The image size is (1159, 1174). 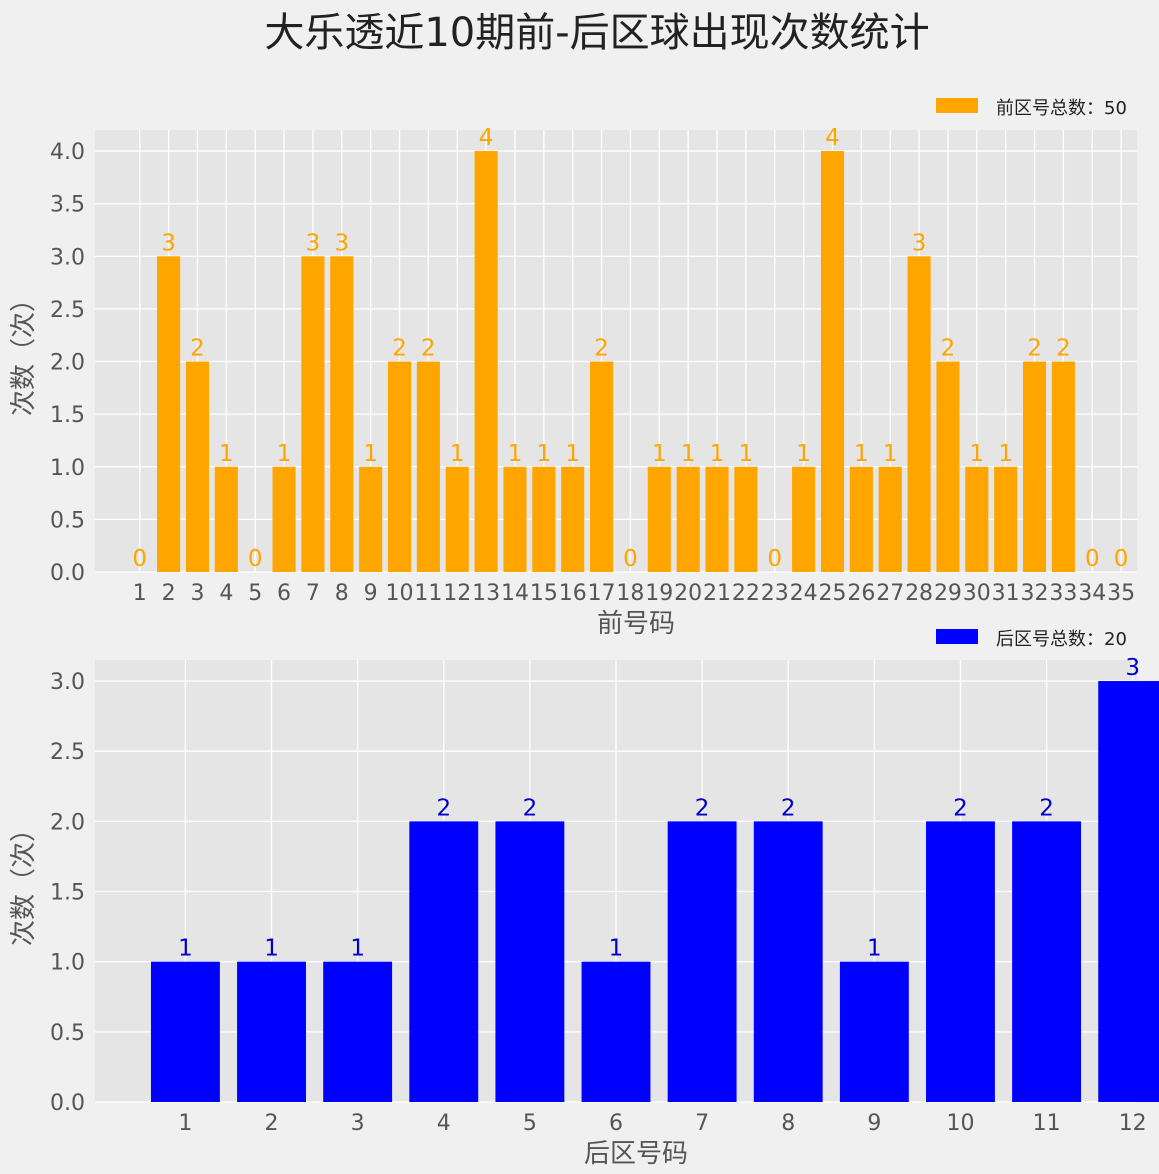 I want to click on chart-title: 大乐透近10期前-后区球出现次数统计, so click(x=596, y=33).